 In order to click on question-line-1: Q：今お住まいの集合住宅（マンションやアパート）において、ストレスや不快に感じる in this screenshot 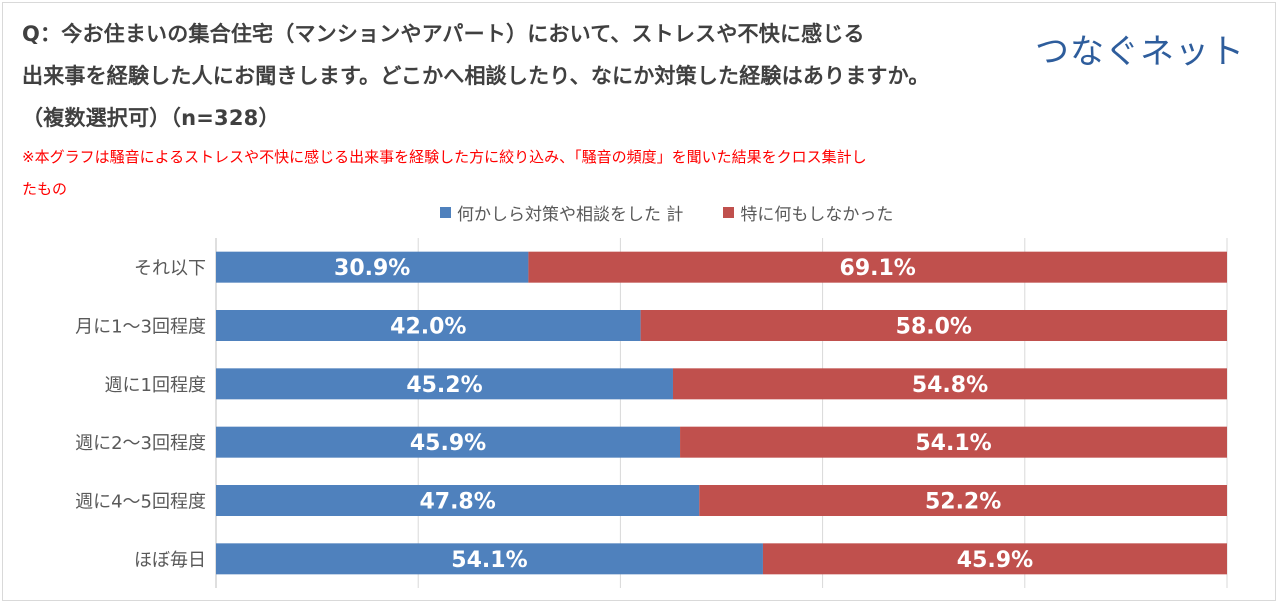, I will do `click(443, 34)`.